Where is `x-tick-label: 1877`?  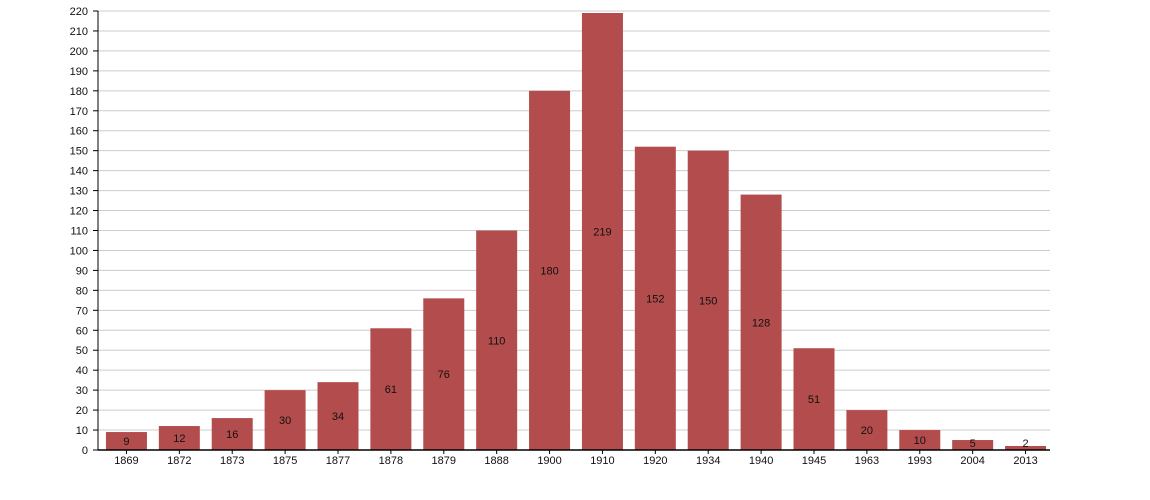 x-tick-label: 1877 is located at coordinates (338, 461).